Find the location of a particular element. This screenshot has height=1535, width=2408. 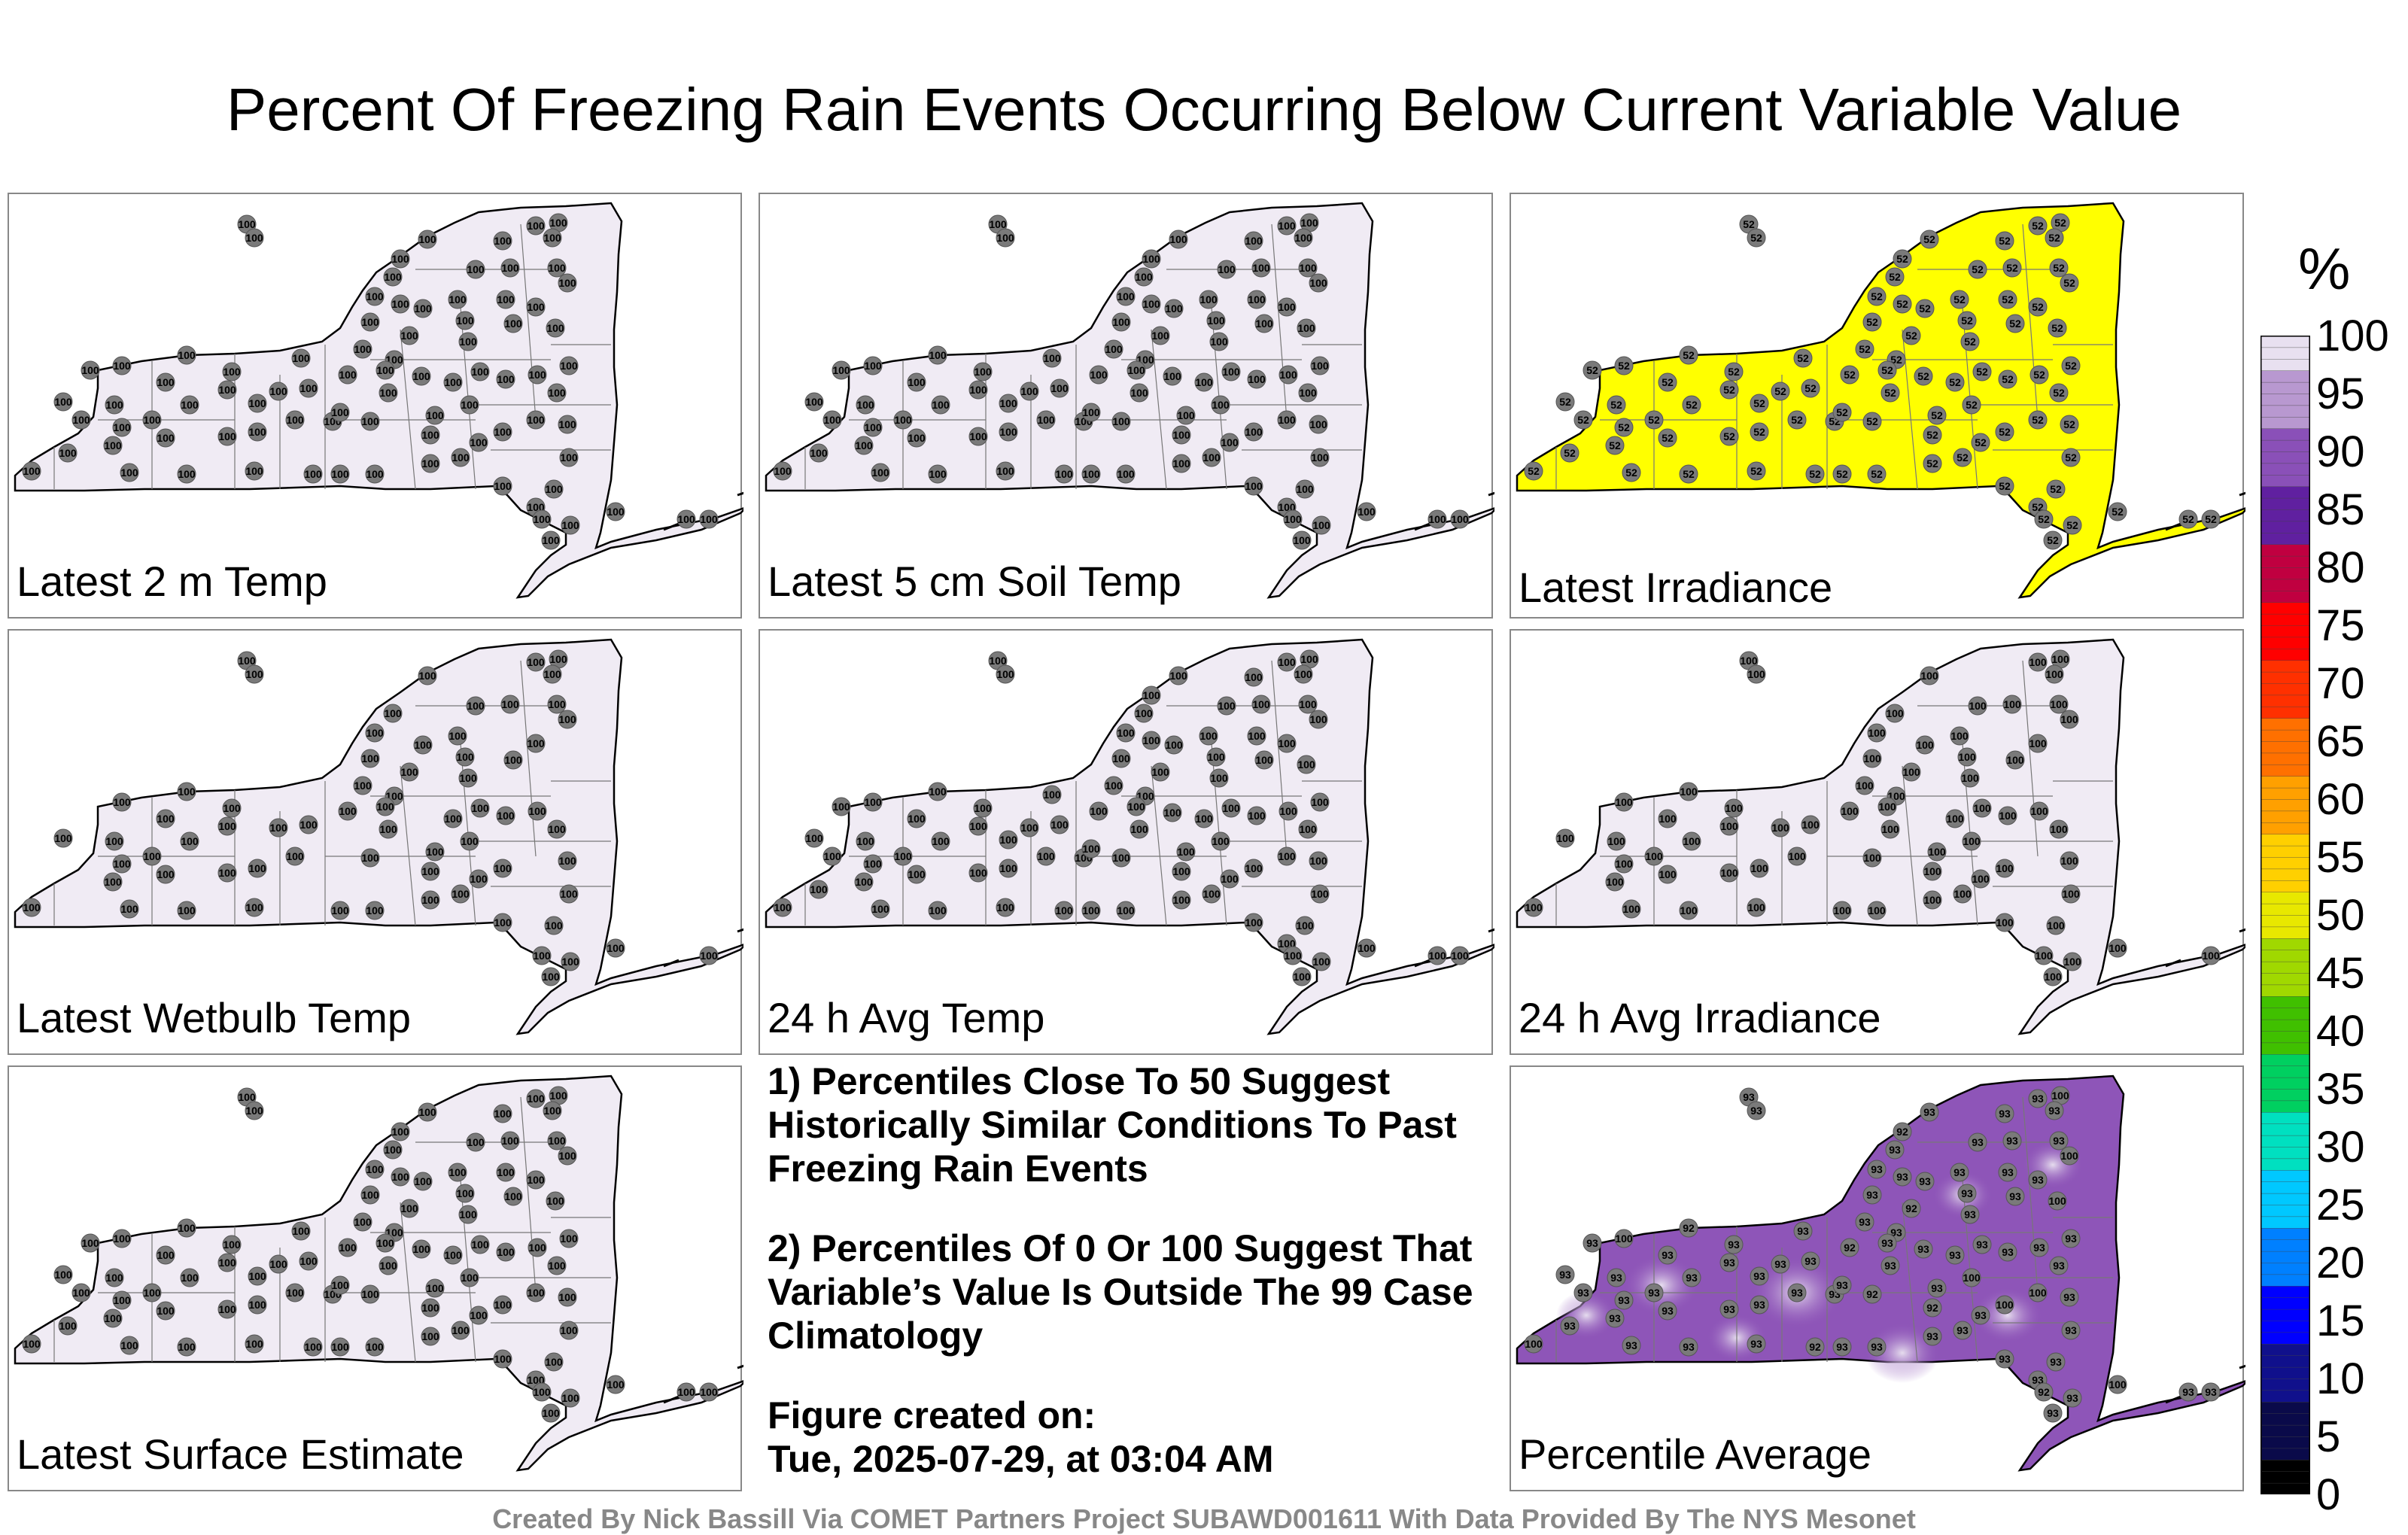

panel-label: Latest 5 cm Soil Temp is located at coordinates (974, 581).